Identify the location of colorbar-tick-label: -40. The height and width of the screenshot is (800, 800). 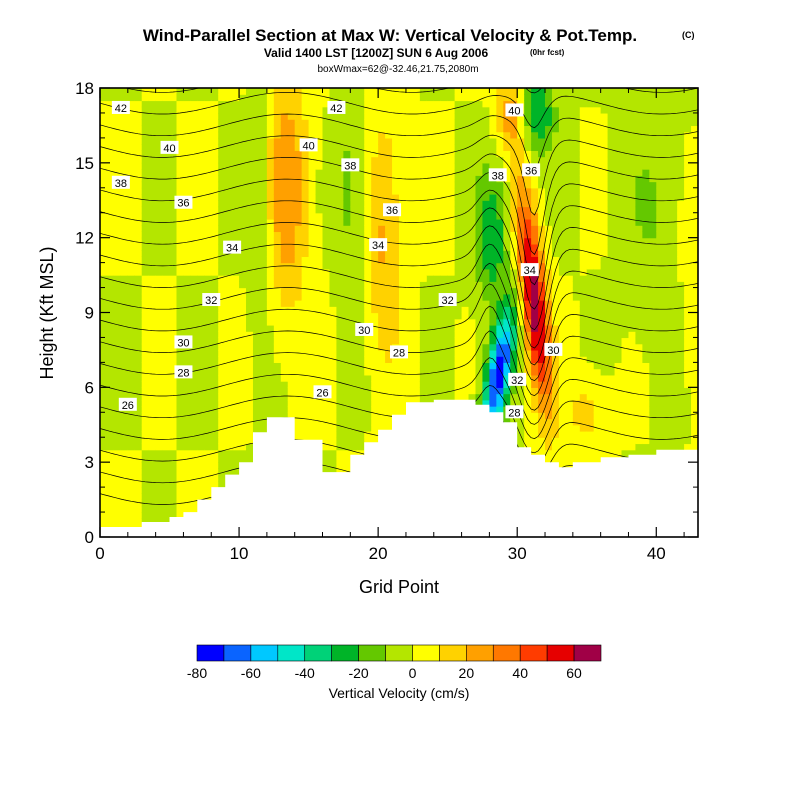
(305, 673).